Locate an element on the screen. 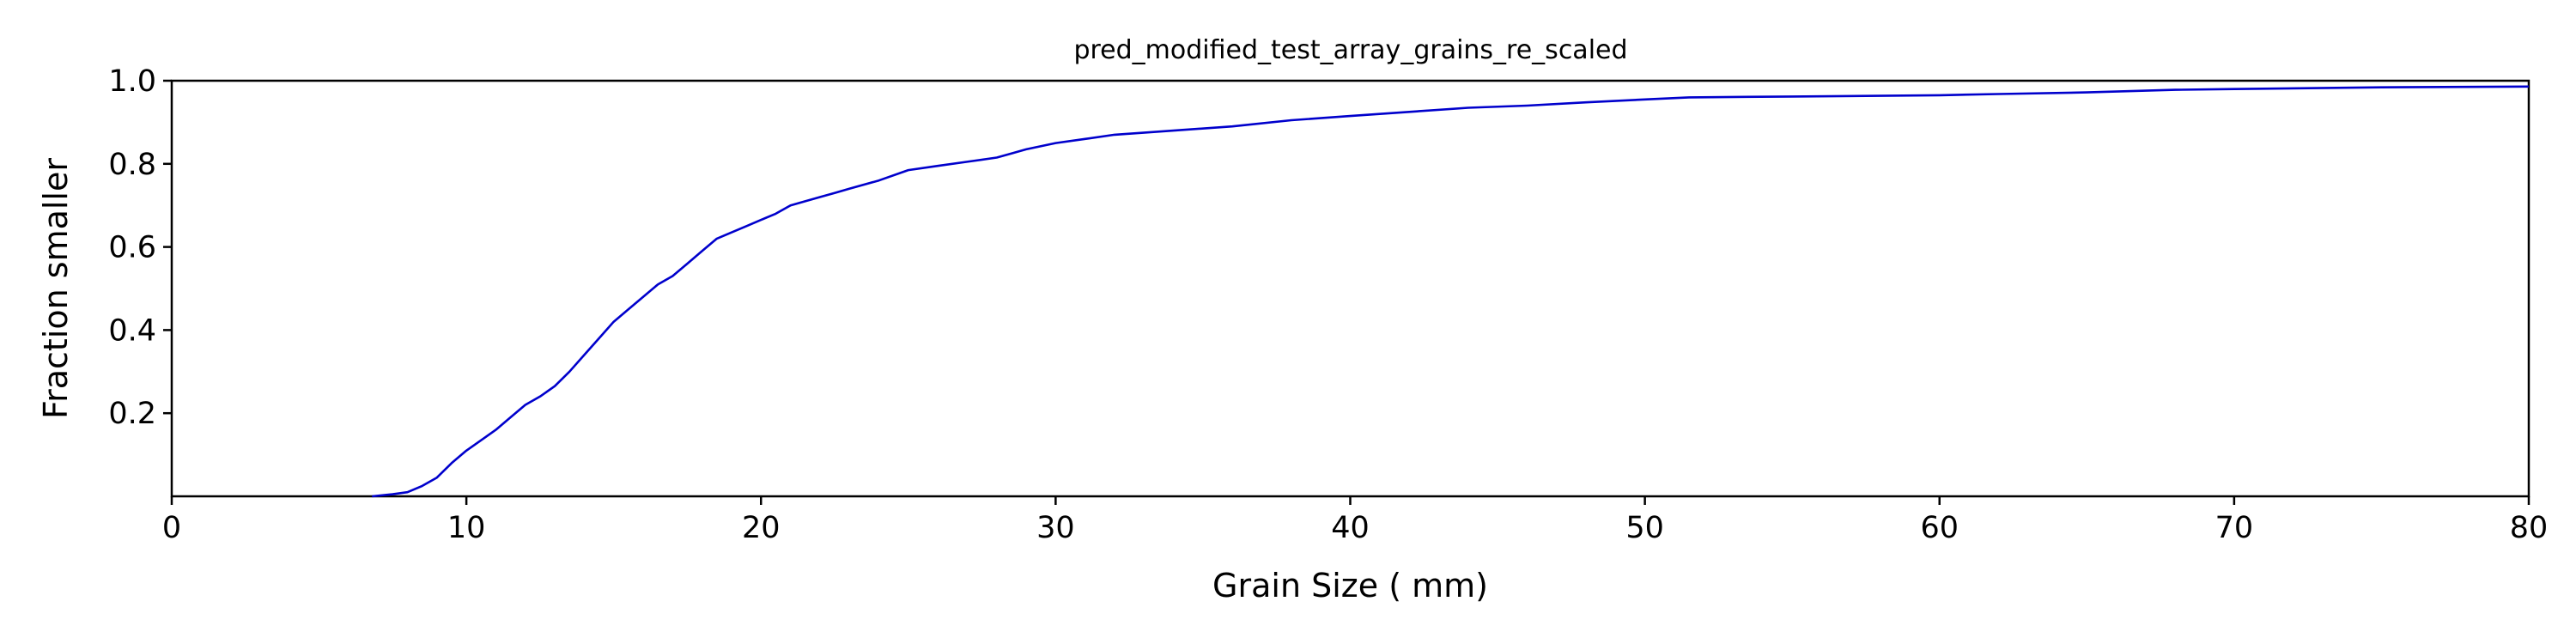 This screenshot has height=644, width=2576. x-tick-label: 10 is located at coordinates (466, 528).